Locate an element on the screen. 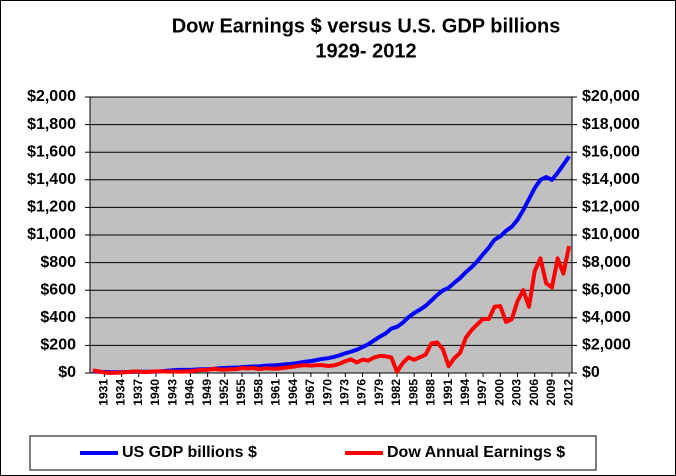 The height and width of the screenshot is (476, 676). y-tick-label: $1,200 is located at coordinates (51, 207).